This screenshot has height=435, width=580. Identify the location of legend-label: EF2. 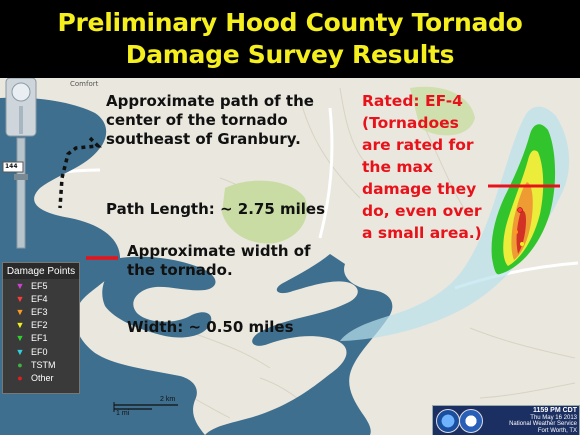
(39, 325).